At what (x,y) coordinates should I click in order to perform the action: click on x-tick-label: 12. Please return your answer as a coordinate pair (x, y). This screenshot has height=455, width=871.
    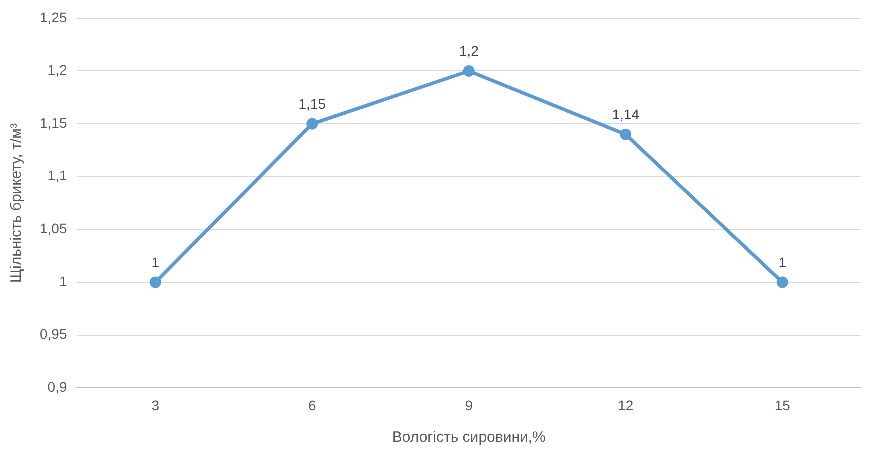
    Looking at the image, I should click on (626, 405).